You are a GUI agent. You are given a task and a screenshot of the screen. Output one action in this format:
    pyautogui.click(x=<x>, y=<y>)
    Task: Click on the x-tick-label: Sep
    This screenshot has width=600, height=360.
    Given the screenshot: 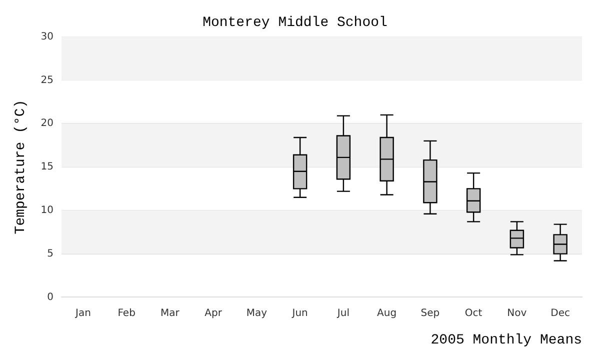 What is the action you would take?
    pyautogui.click(x=430, y=313)
    